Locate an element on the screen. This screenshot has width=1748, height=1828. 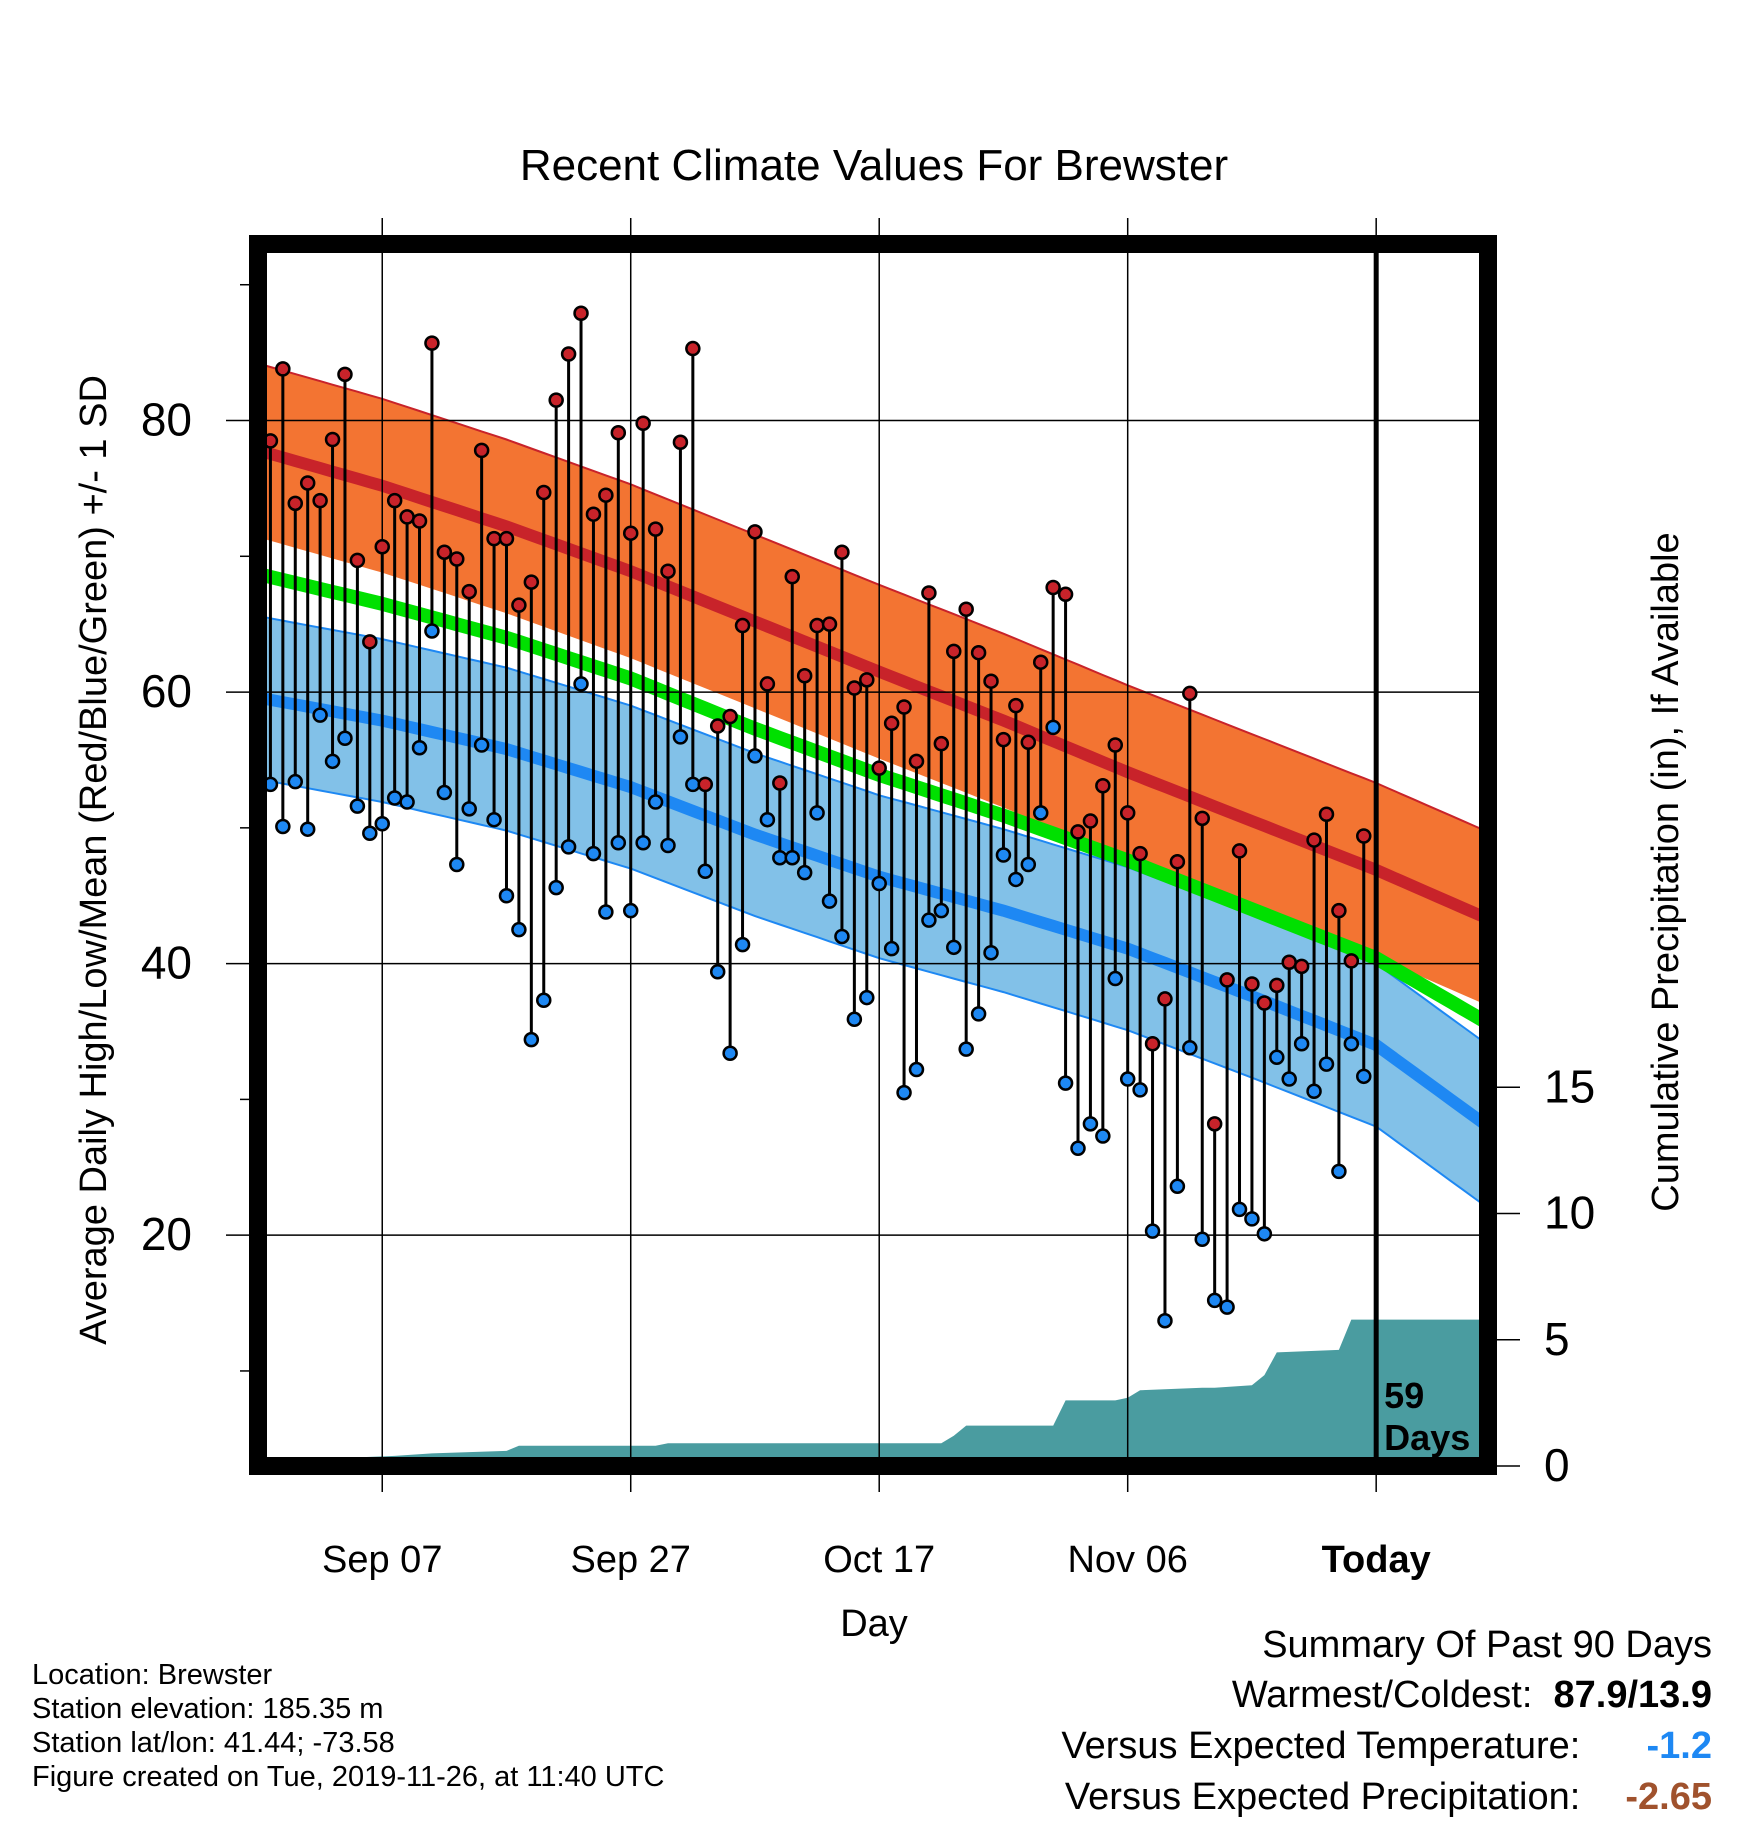
warm-cold-value: 87.9/13.9 is located at coordinates (1632, 1695).